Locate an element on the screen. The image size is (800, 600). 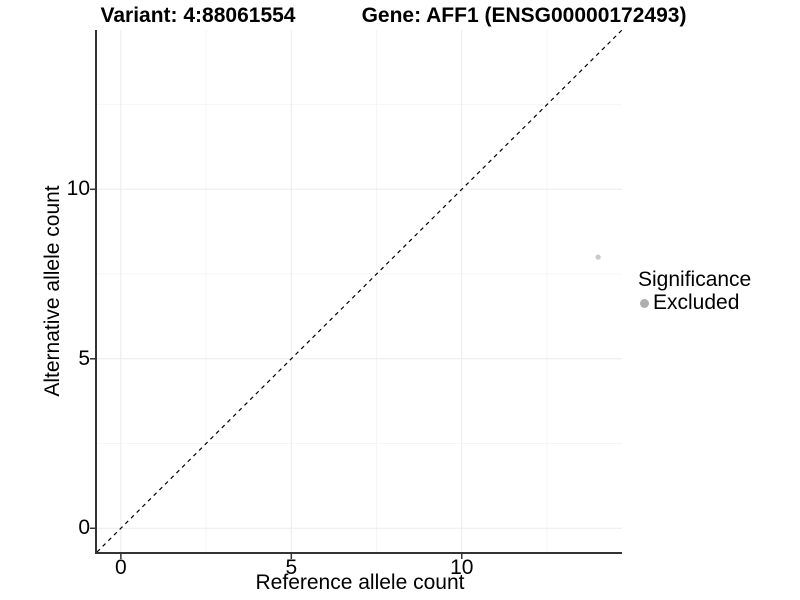
legend-entry-label: Excluded is located at coordinates (696, 302).